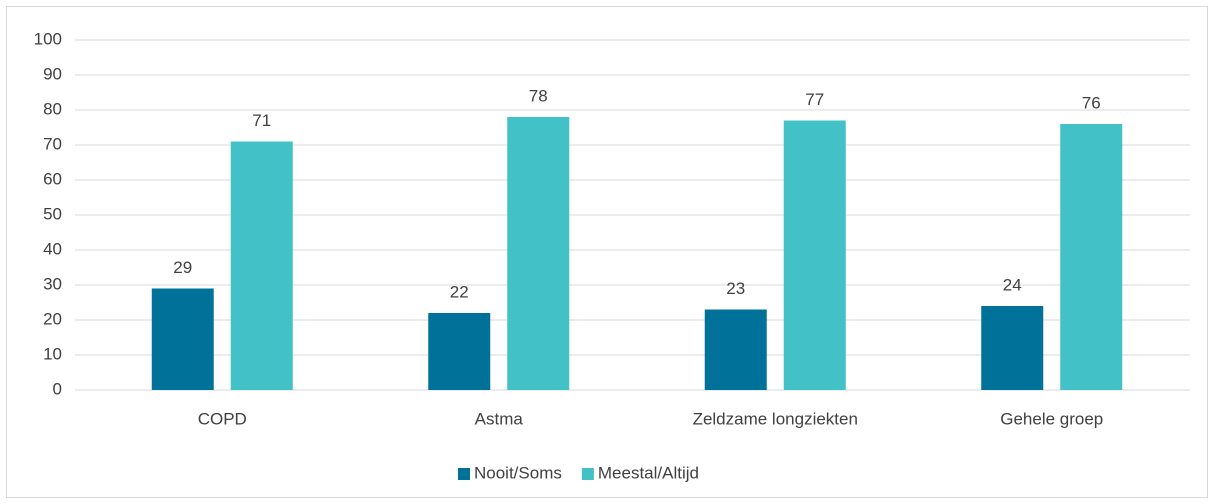 Image resolution: width=1214 pixels, height=504 pixels. What do you see at coordinates (52, 73) in the screenshot?
I see `y-tick-label: 90` at bounding box center [52, 73].